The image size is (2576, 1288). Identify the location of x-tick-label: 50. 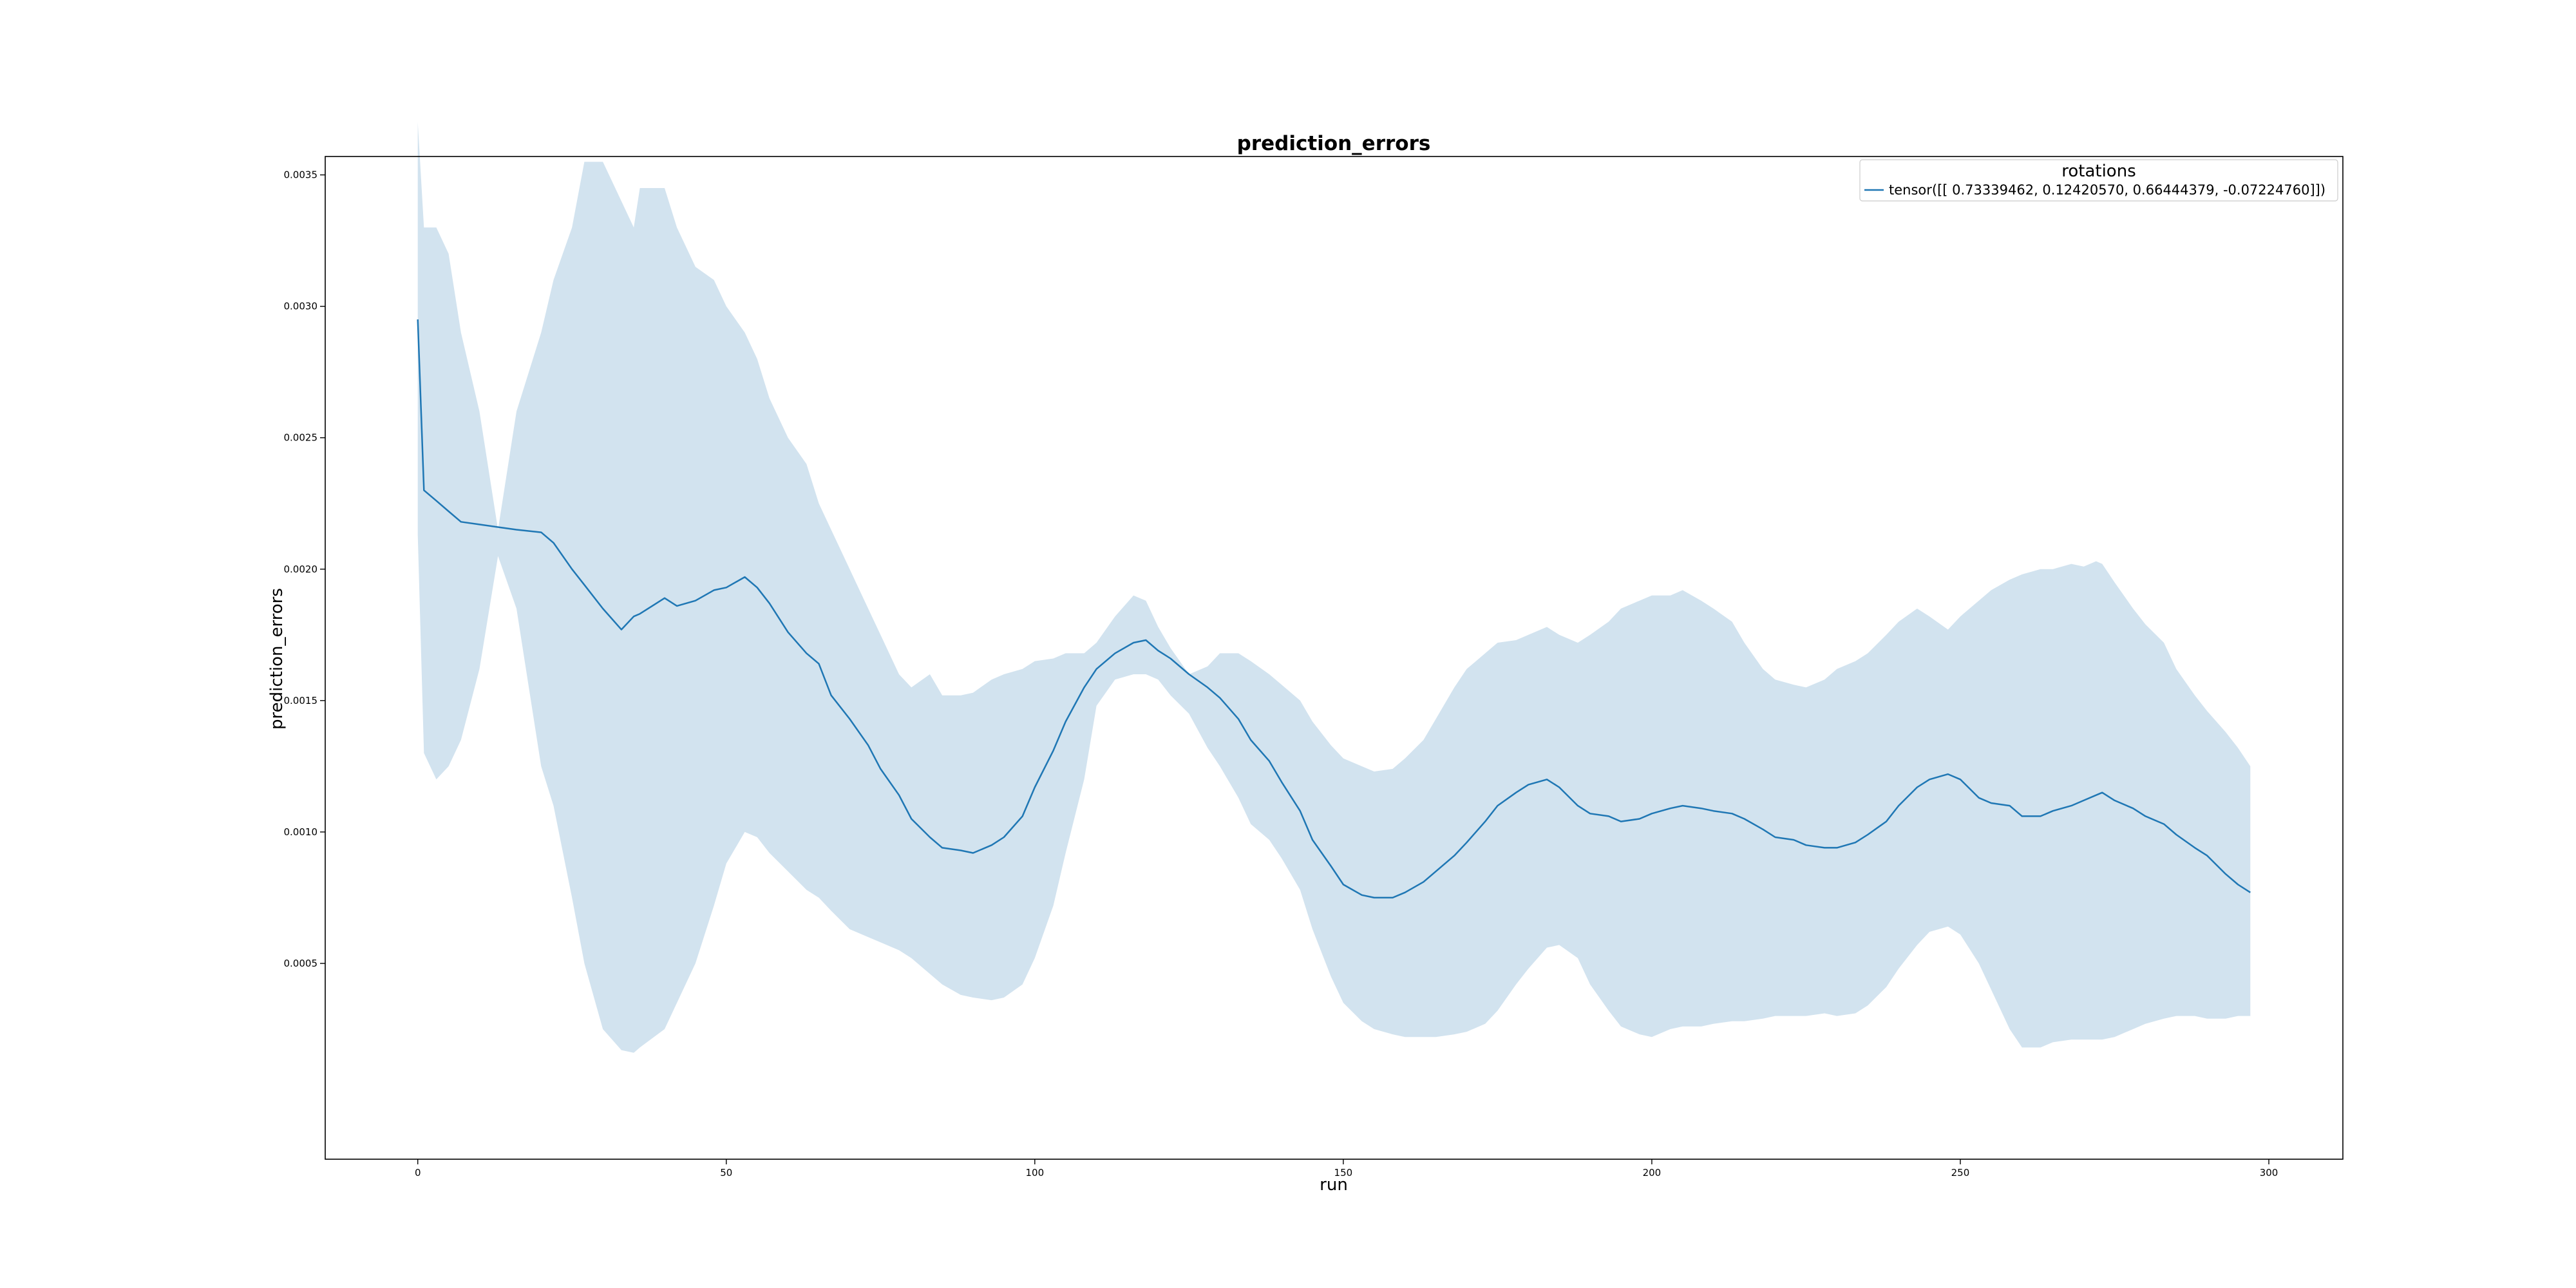
(726, 1173).